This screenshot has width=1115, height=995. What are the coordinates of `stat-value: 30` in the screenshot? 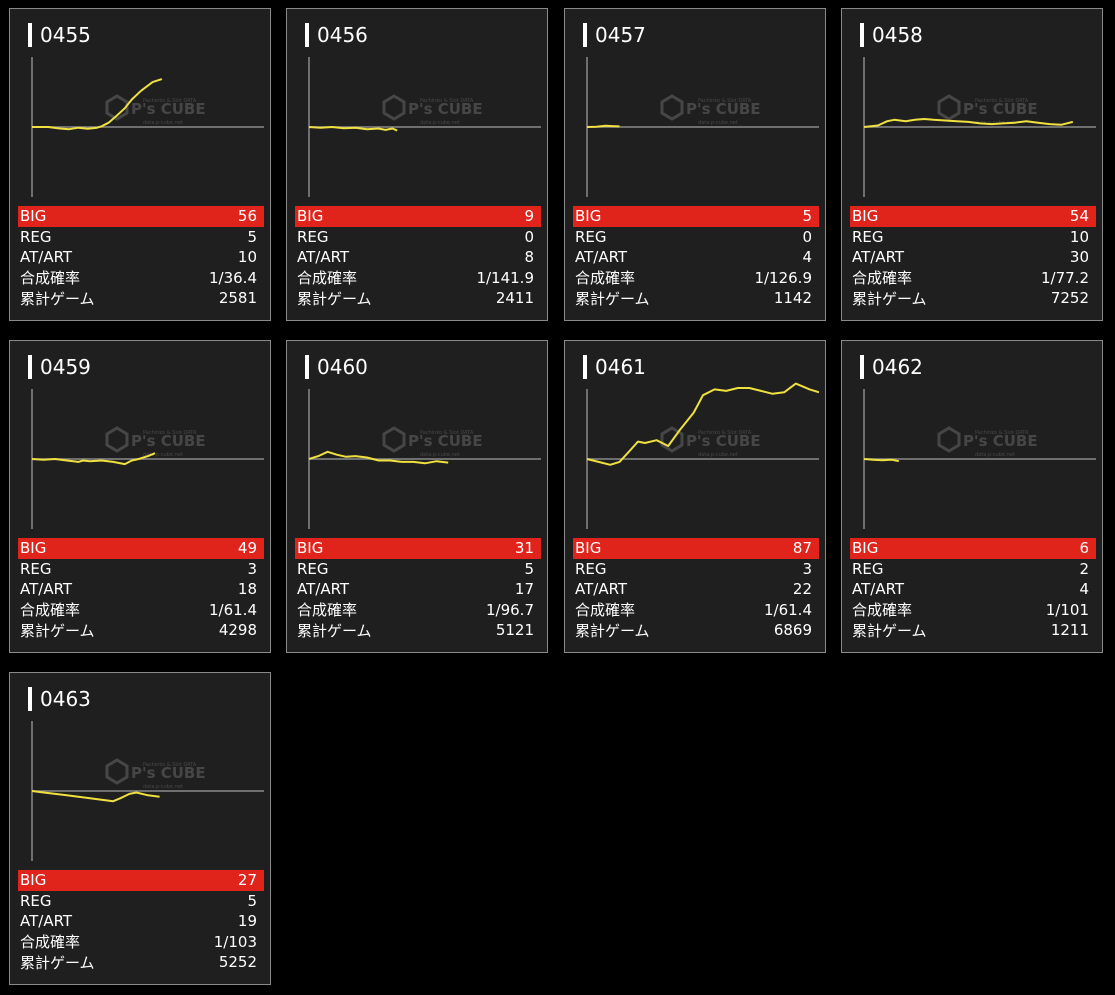 It's located at (1079, 257).